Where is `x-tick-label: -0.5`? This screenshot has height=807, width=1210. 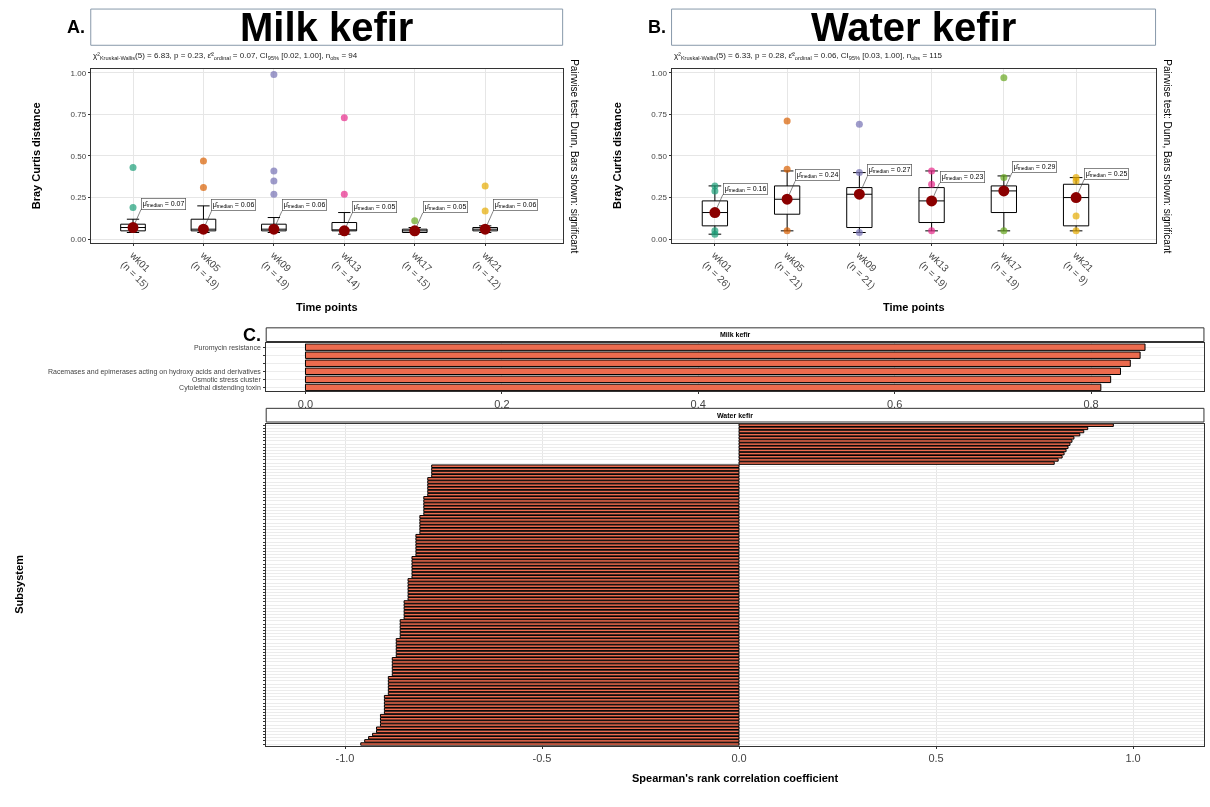
x-tick-label: -0.5 is located at coordinates (542, 757).